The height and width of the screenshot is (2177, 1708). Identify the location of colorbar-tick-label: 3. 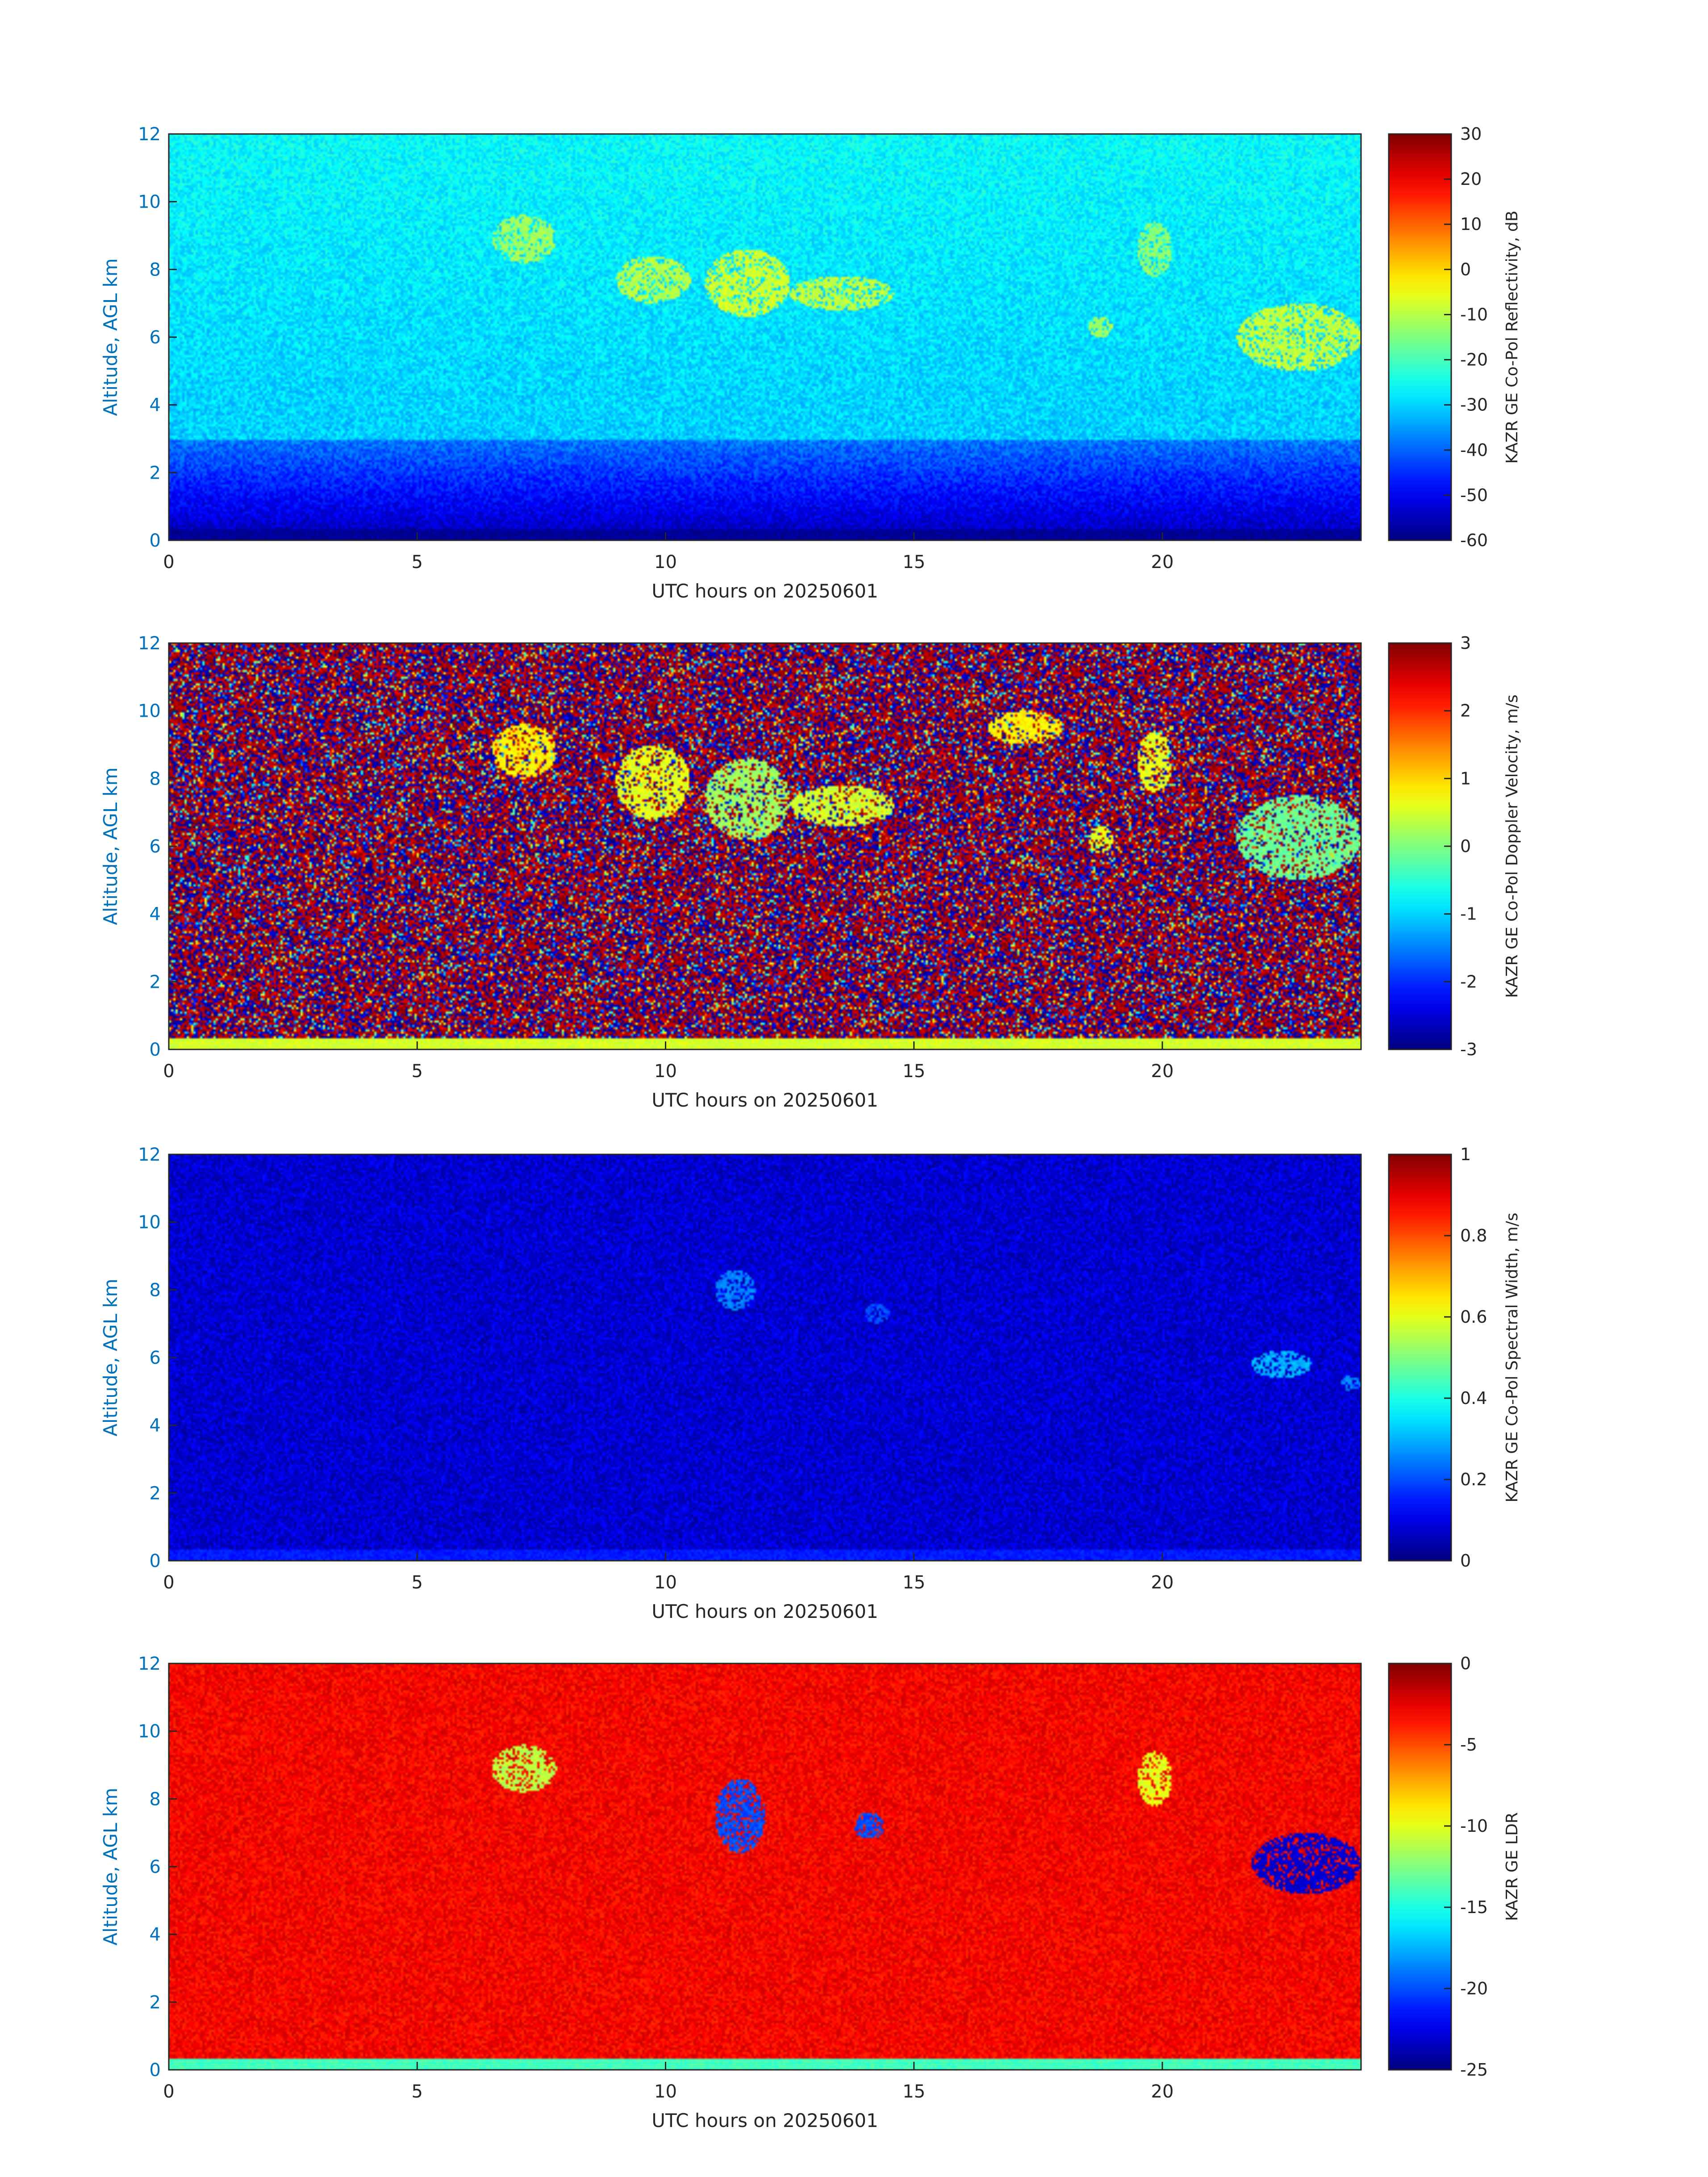
(1465, 643).